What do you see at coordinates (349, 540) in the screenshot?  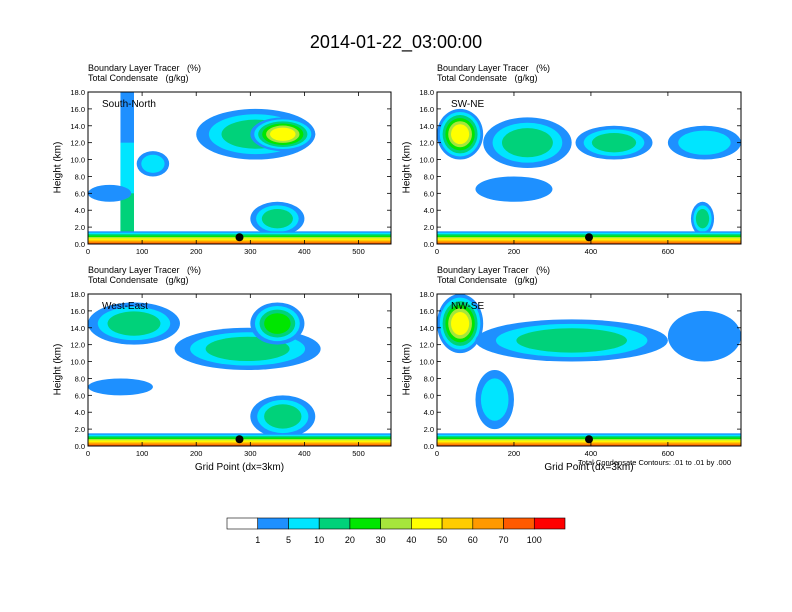 I see `colorbar-label: 20` at bounding box center [349, 540].